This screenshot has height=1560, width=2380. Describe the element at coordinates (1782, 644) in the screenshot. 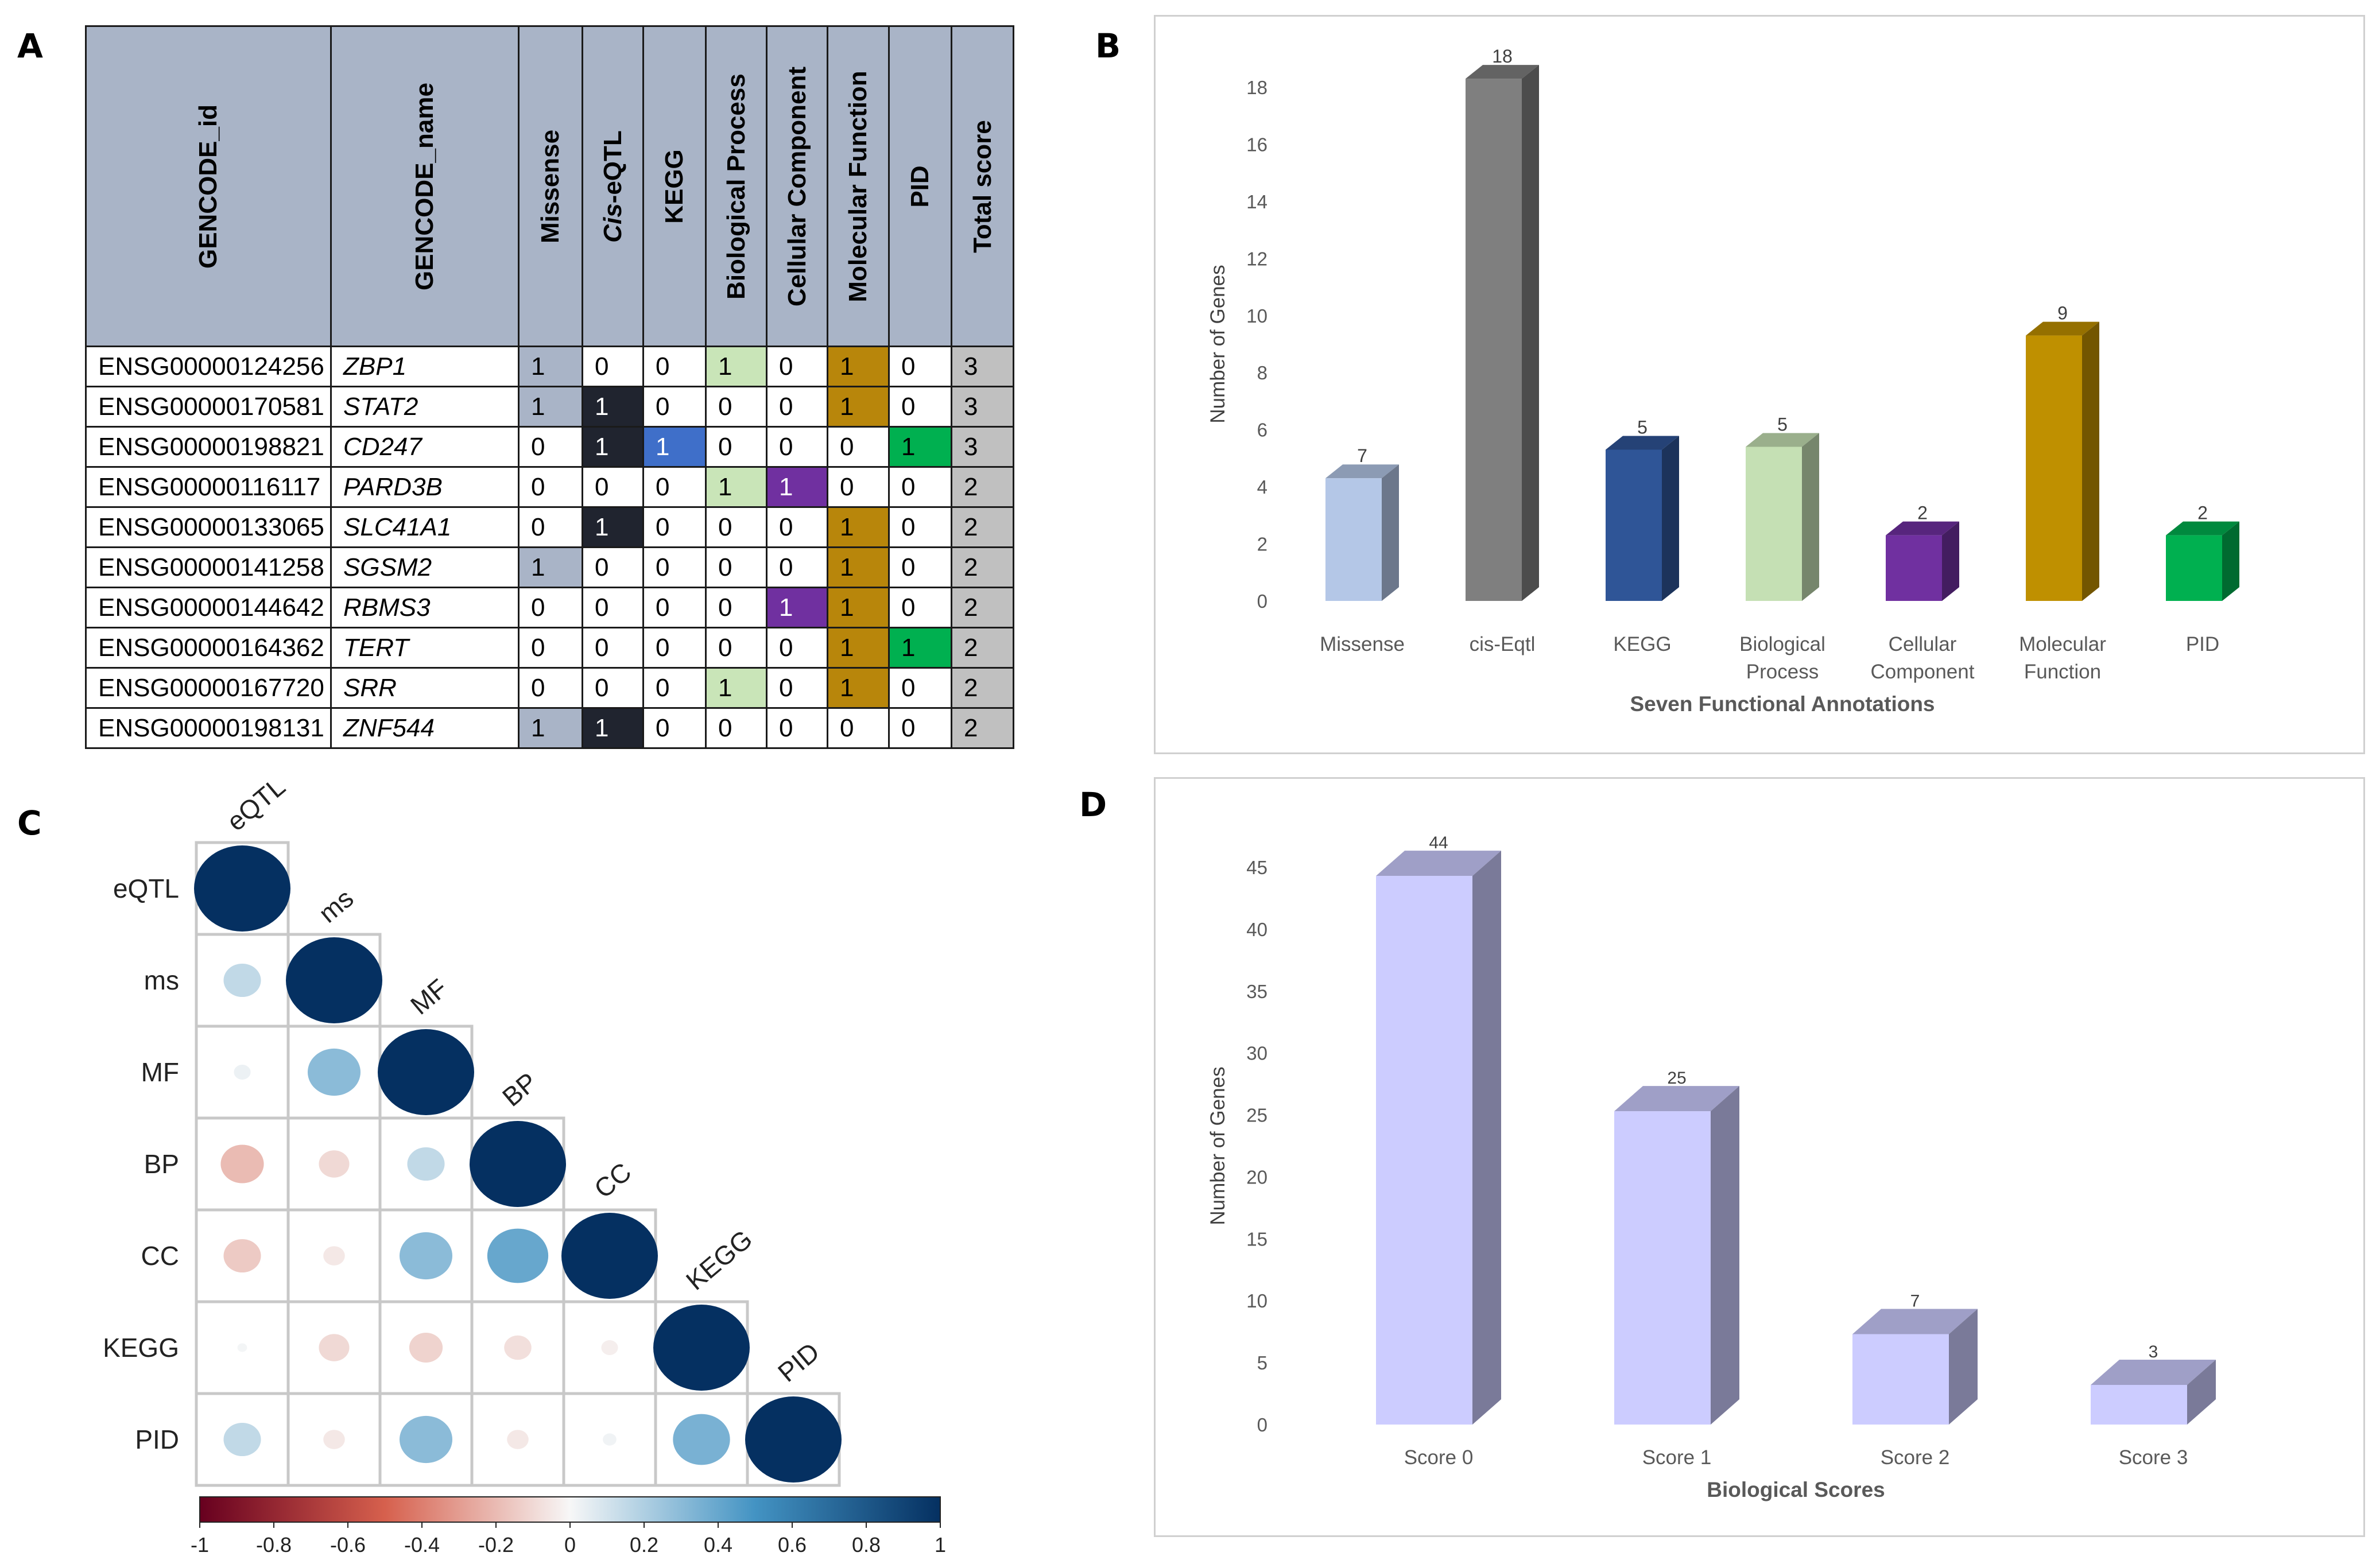

I see `x-tick-label: Biological` at that location.